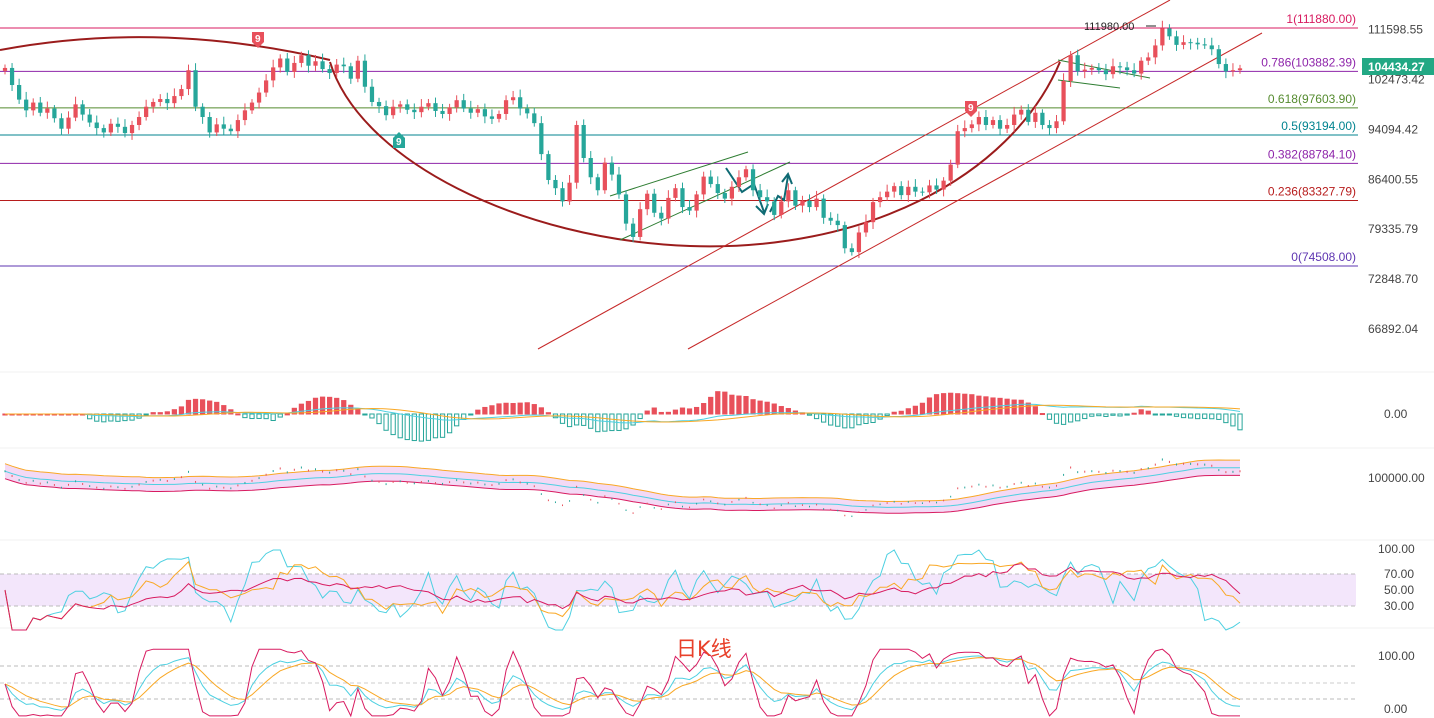 Image resolution: width=1434 pixels, height=718 pixels. What do you see at coordinates (1396, 67) in the screenshot?
I see `current-price-label: 104434.27` at bounding box center [1396, 67].